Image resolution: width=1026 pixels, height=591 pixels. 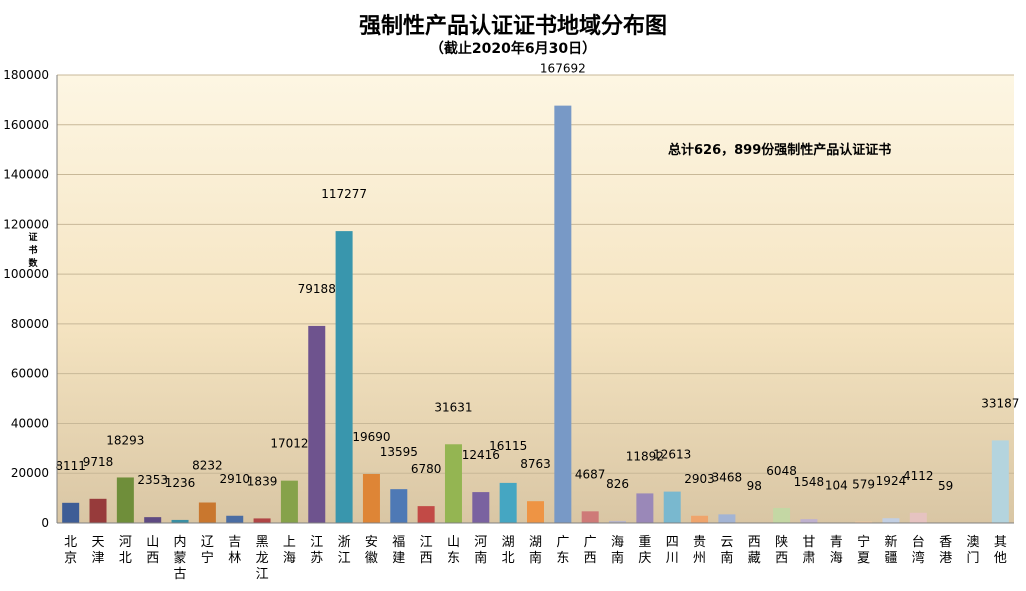 What do you see at coordinates (30, 374) in the screenshot?
I see `y-tick-label: 60000` at bounding box center [30, 374].